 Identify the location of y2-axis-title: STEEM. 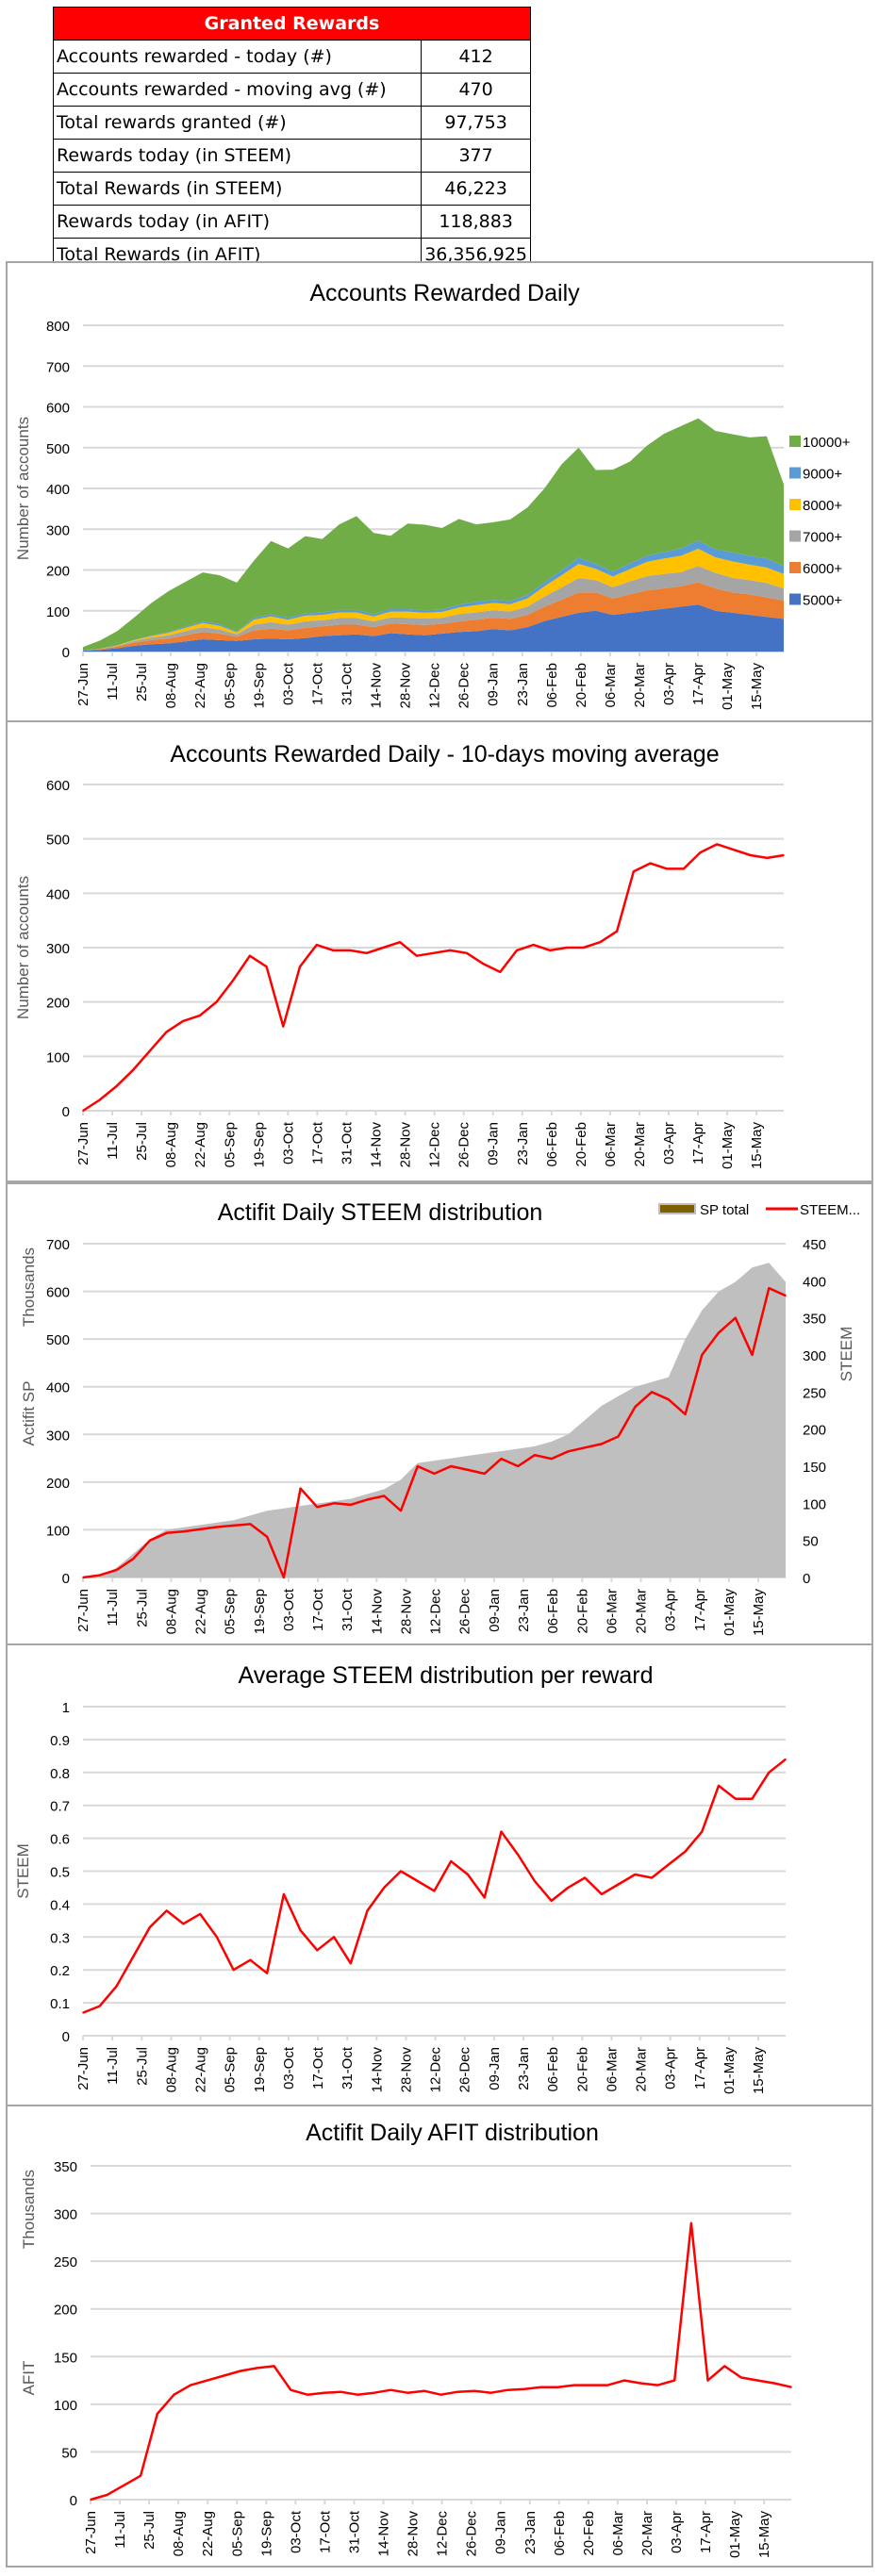
(846, 1354).